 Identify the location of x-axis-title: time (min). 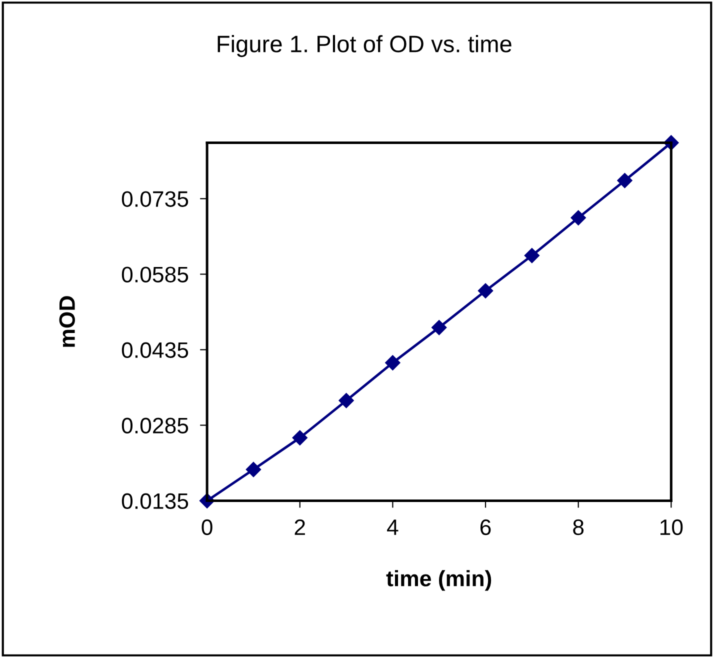
(439, 580).